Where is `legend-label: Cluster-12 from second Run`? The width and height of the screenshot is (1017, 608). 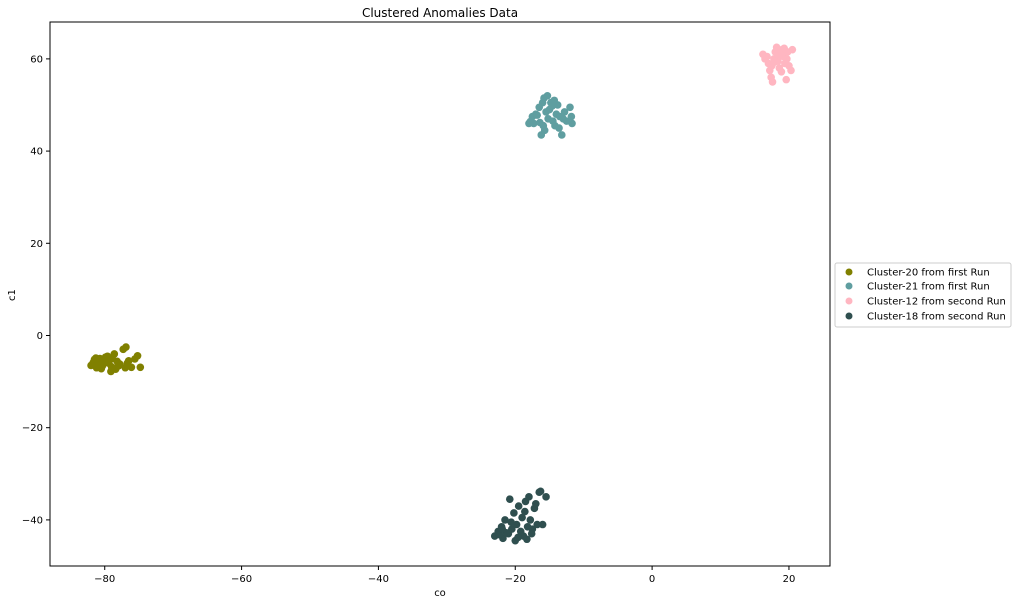
legend-label: Cluster-12 from second Run is located at coordinates (936, 302).